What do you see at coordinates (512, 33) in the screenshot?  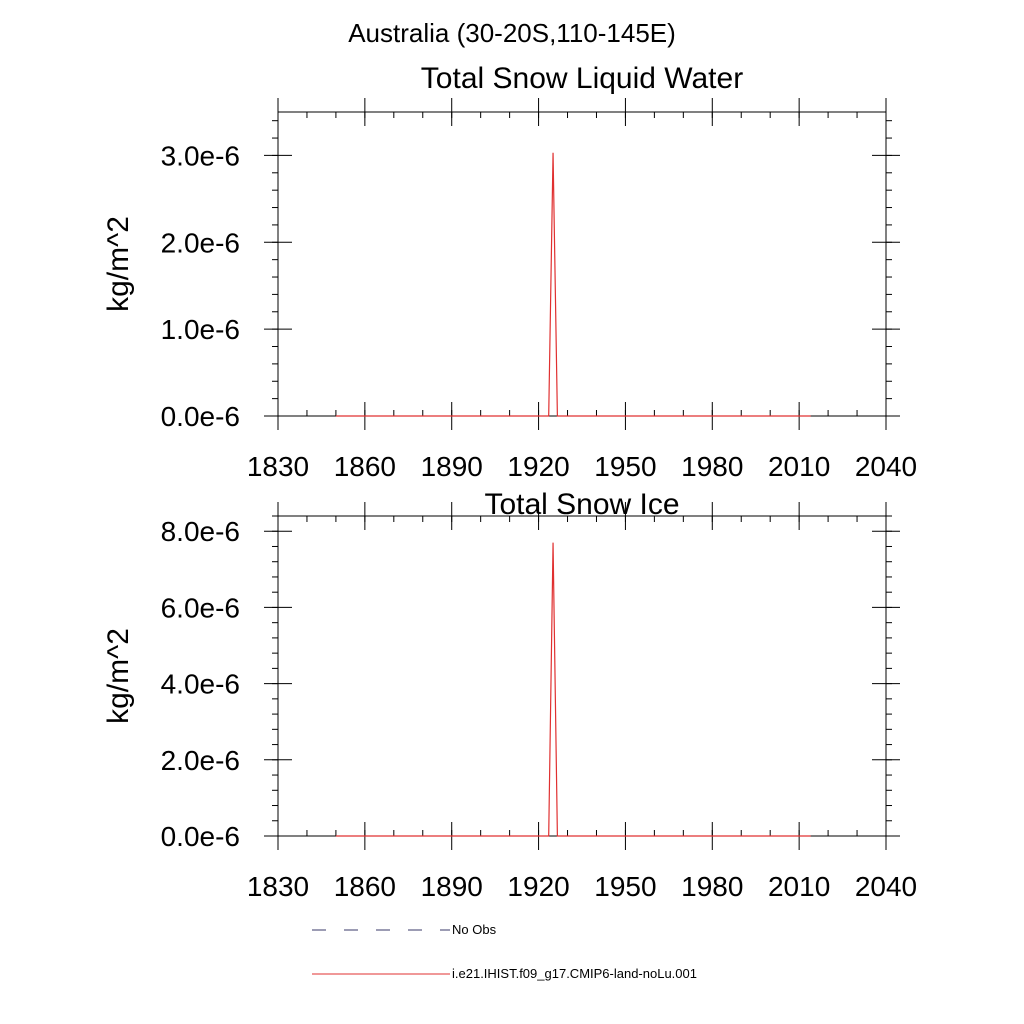 I see `figure-title: Australia (30-20S,110-145E)` at bounding box center [512, 33].